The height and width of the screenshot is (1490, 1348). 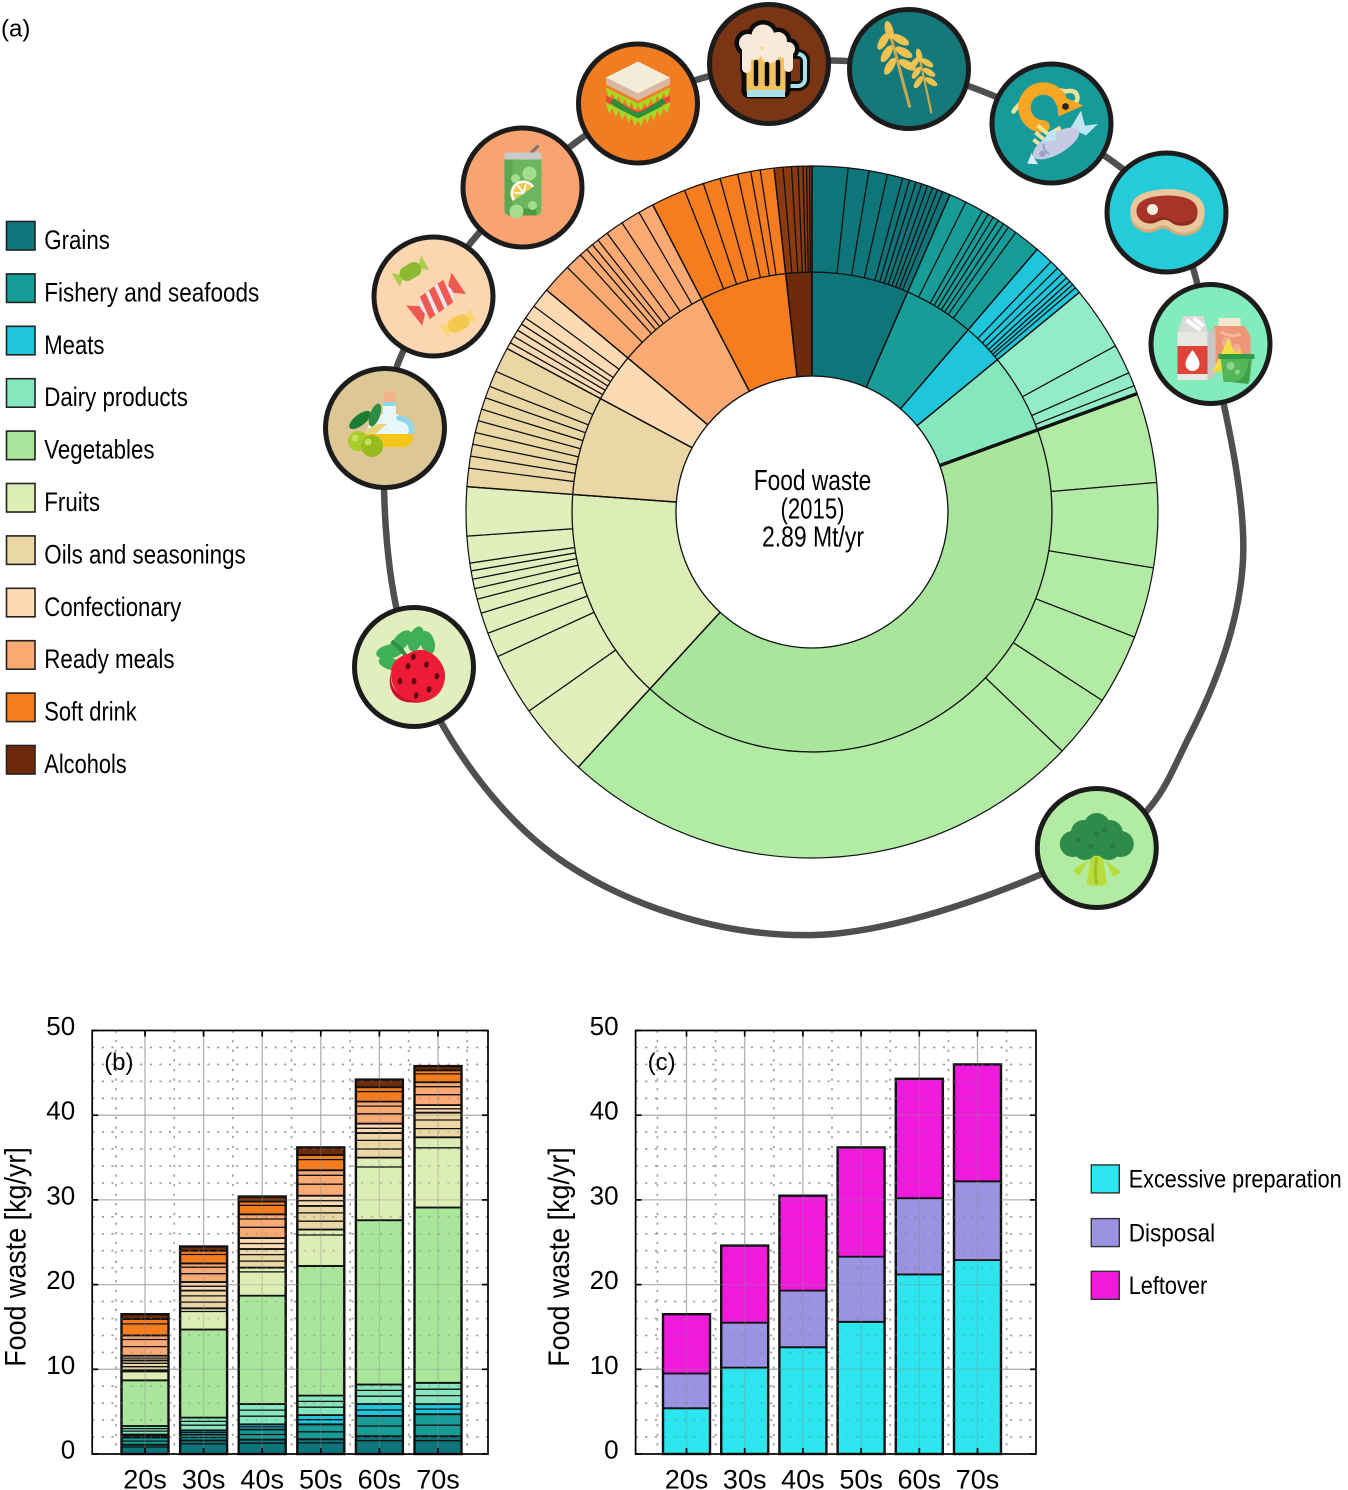 I want to click on svg-text: Disposal, so click(x=1172, y=1233).